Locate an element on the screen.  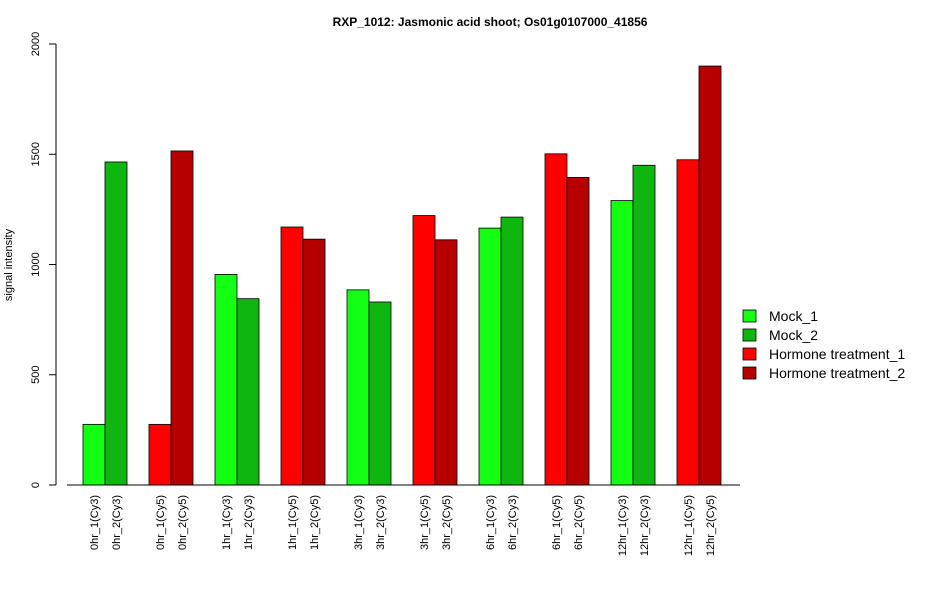
x-tick-label: 0hr_2(Cy5) is located at coordinates (183, 522).